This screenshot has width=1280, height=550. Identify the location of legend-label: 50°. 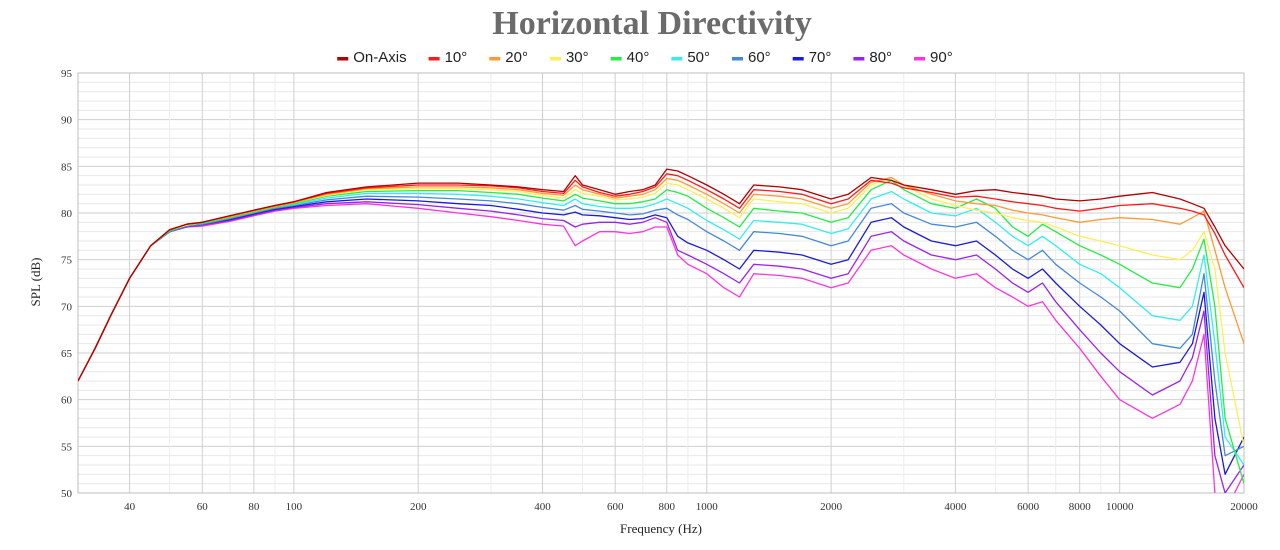
(698, 57).